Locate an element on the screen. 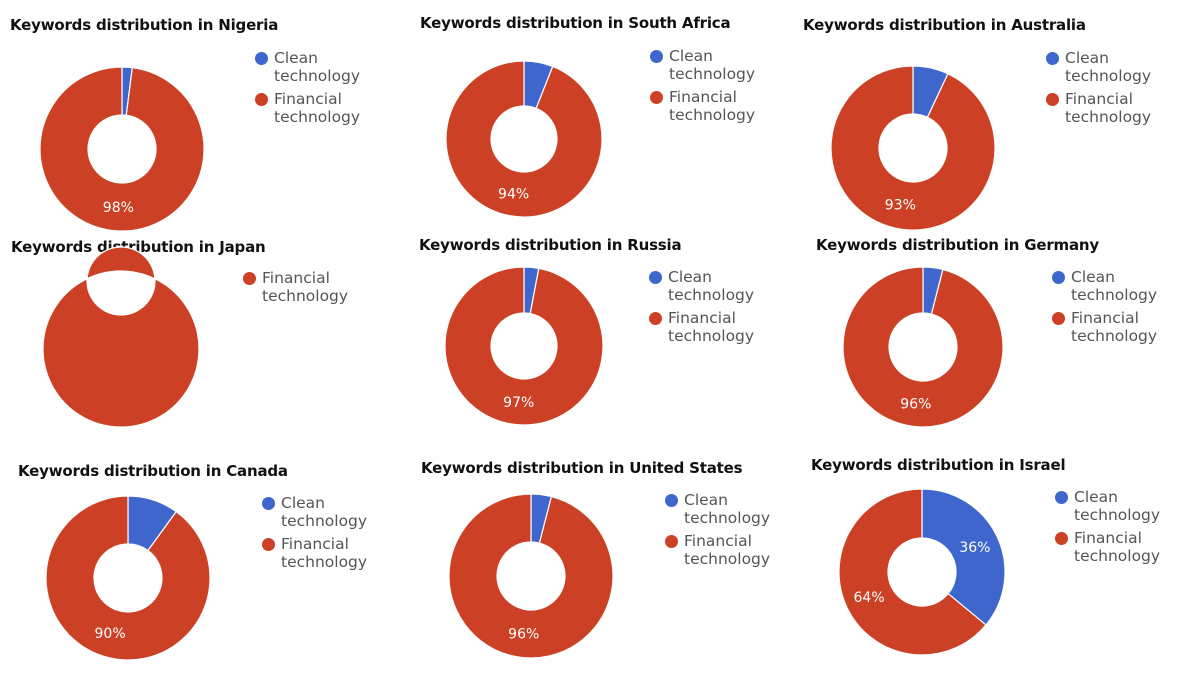 This screenshot has width=1200, height=675. slice-label-financial-technology: 98% is located at coordinates (118, 208).